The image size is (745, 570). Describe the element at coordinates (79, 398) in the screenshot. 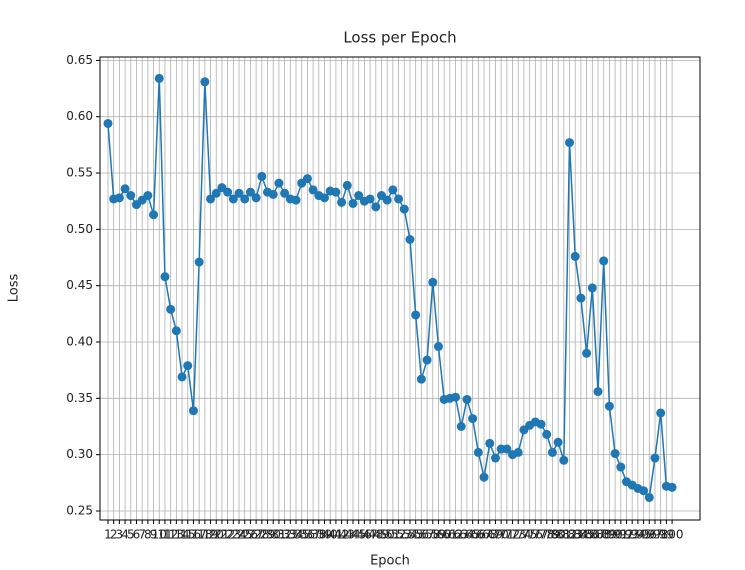

I see `y-tick-label: 0.35` at that location.